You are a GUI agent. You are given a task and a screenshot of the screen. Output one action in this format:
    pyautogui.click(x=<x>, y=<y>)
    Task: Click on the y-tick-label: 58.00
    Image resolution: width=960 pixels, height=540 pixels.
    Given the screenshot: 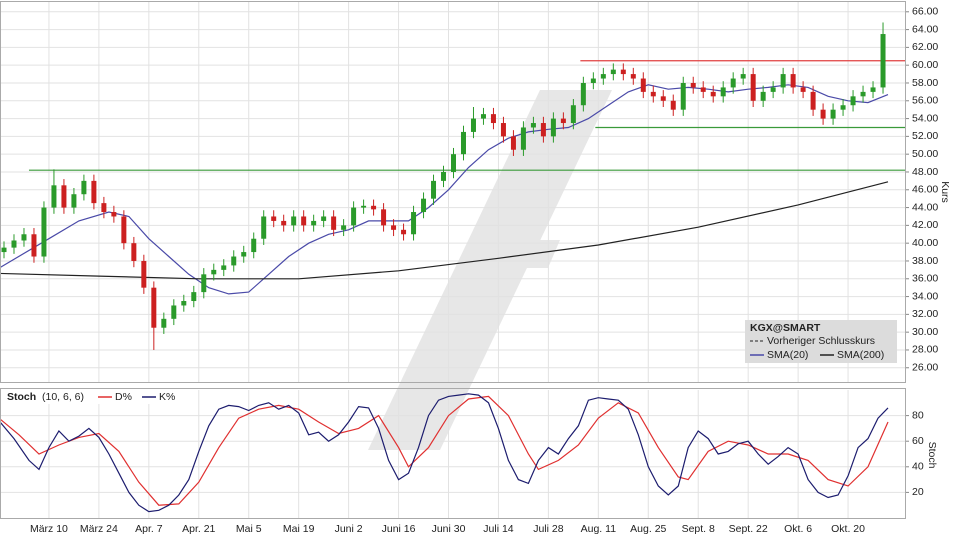 What is the action you would take?
    pyautogui.click(x=925, y=83)
    